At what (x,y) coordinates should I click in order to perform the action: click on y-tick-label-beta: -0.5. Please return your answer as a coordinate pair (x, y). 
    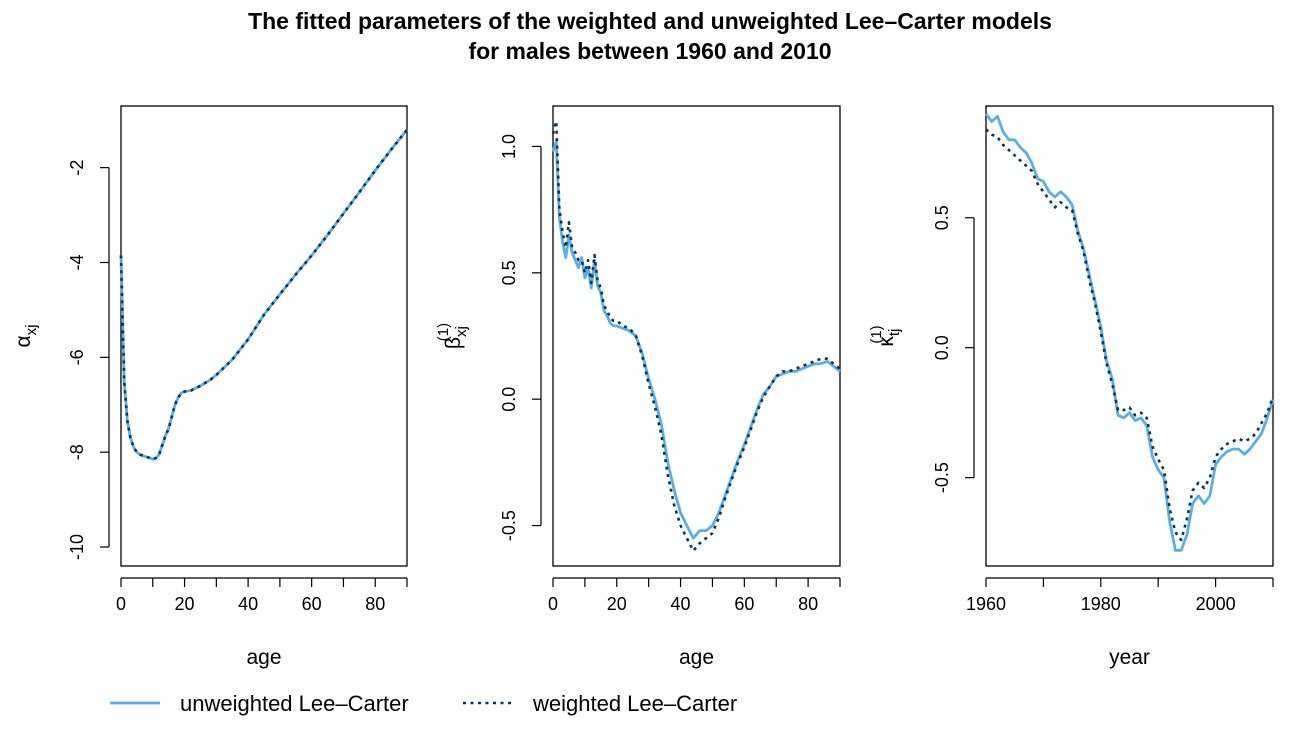
    Looking at the image, I should click on (509, 525).